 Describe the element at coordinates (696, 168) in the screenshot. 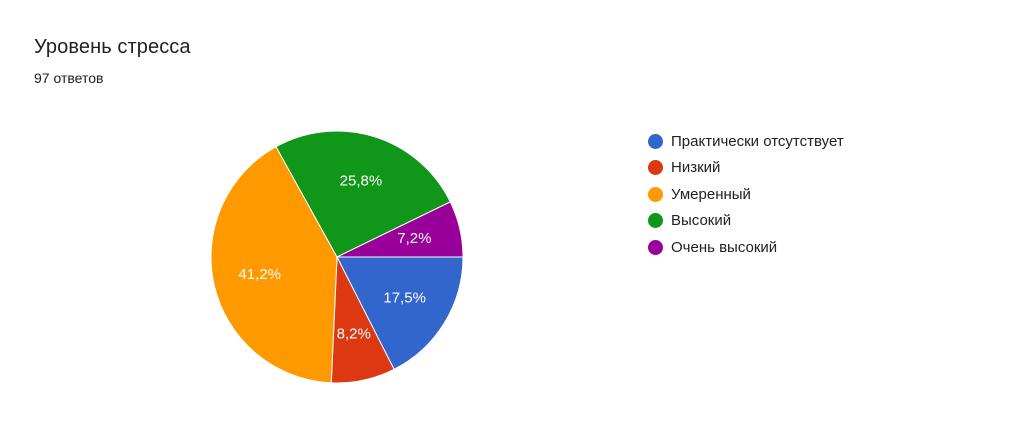

I see `legend-label: Низкий` at that location.